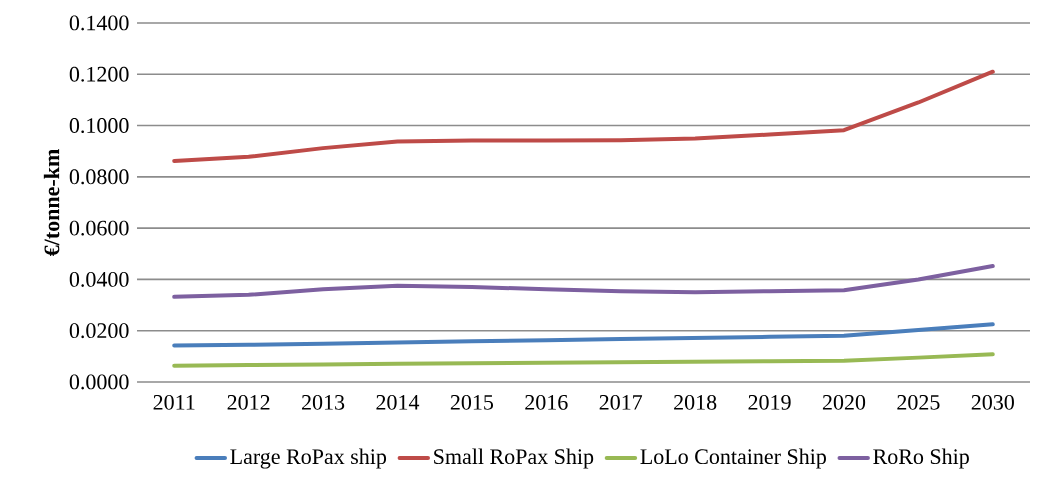 This screenshot has width=1041, height=484. What do you see at coordinates (308, 458) in the screenshot?
I see `legend-label: Large RoPax ship` at bounding box center [308, 458].